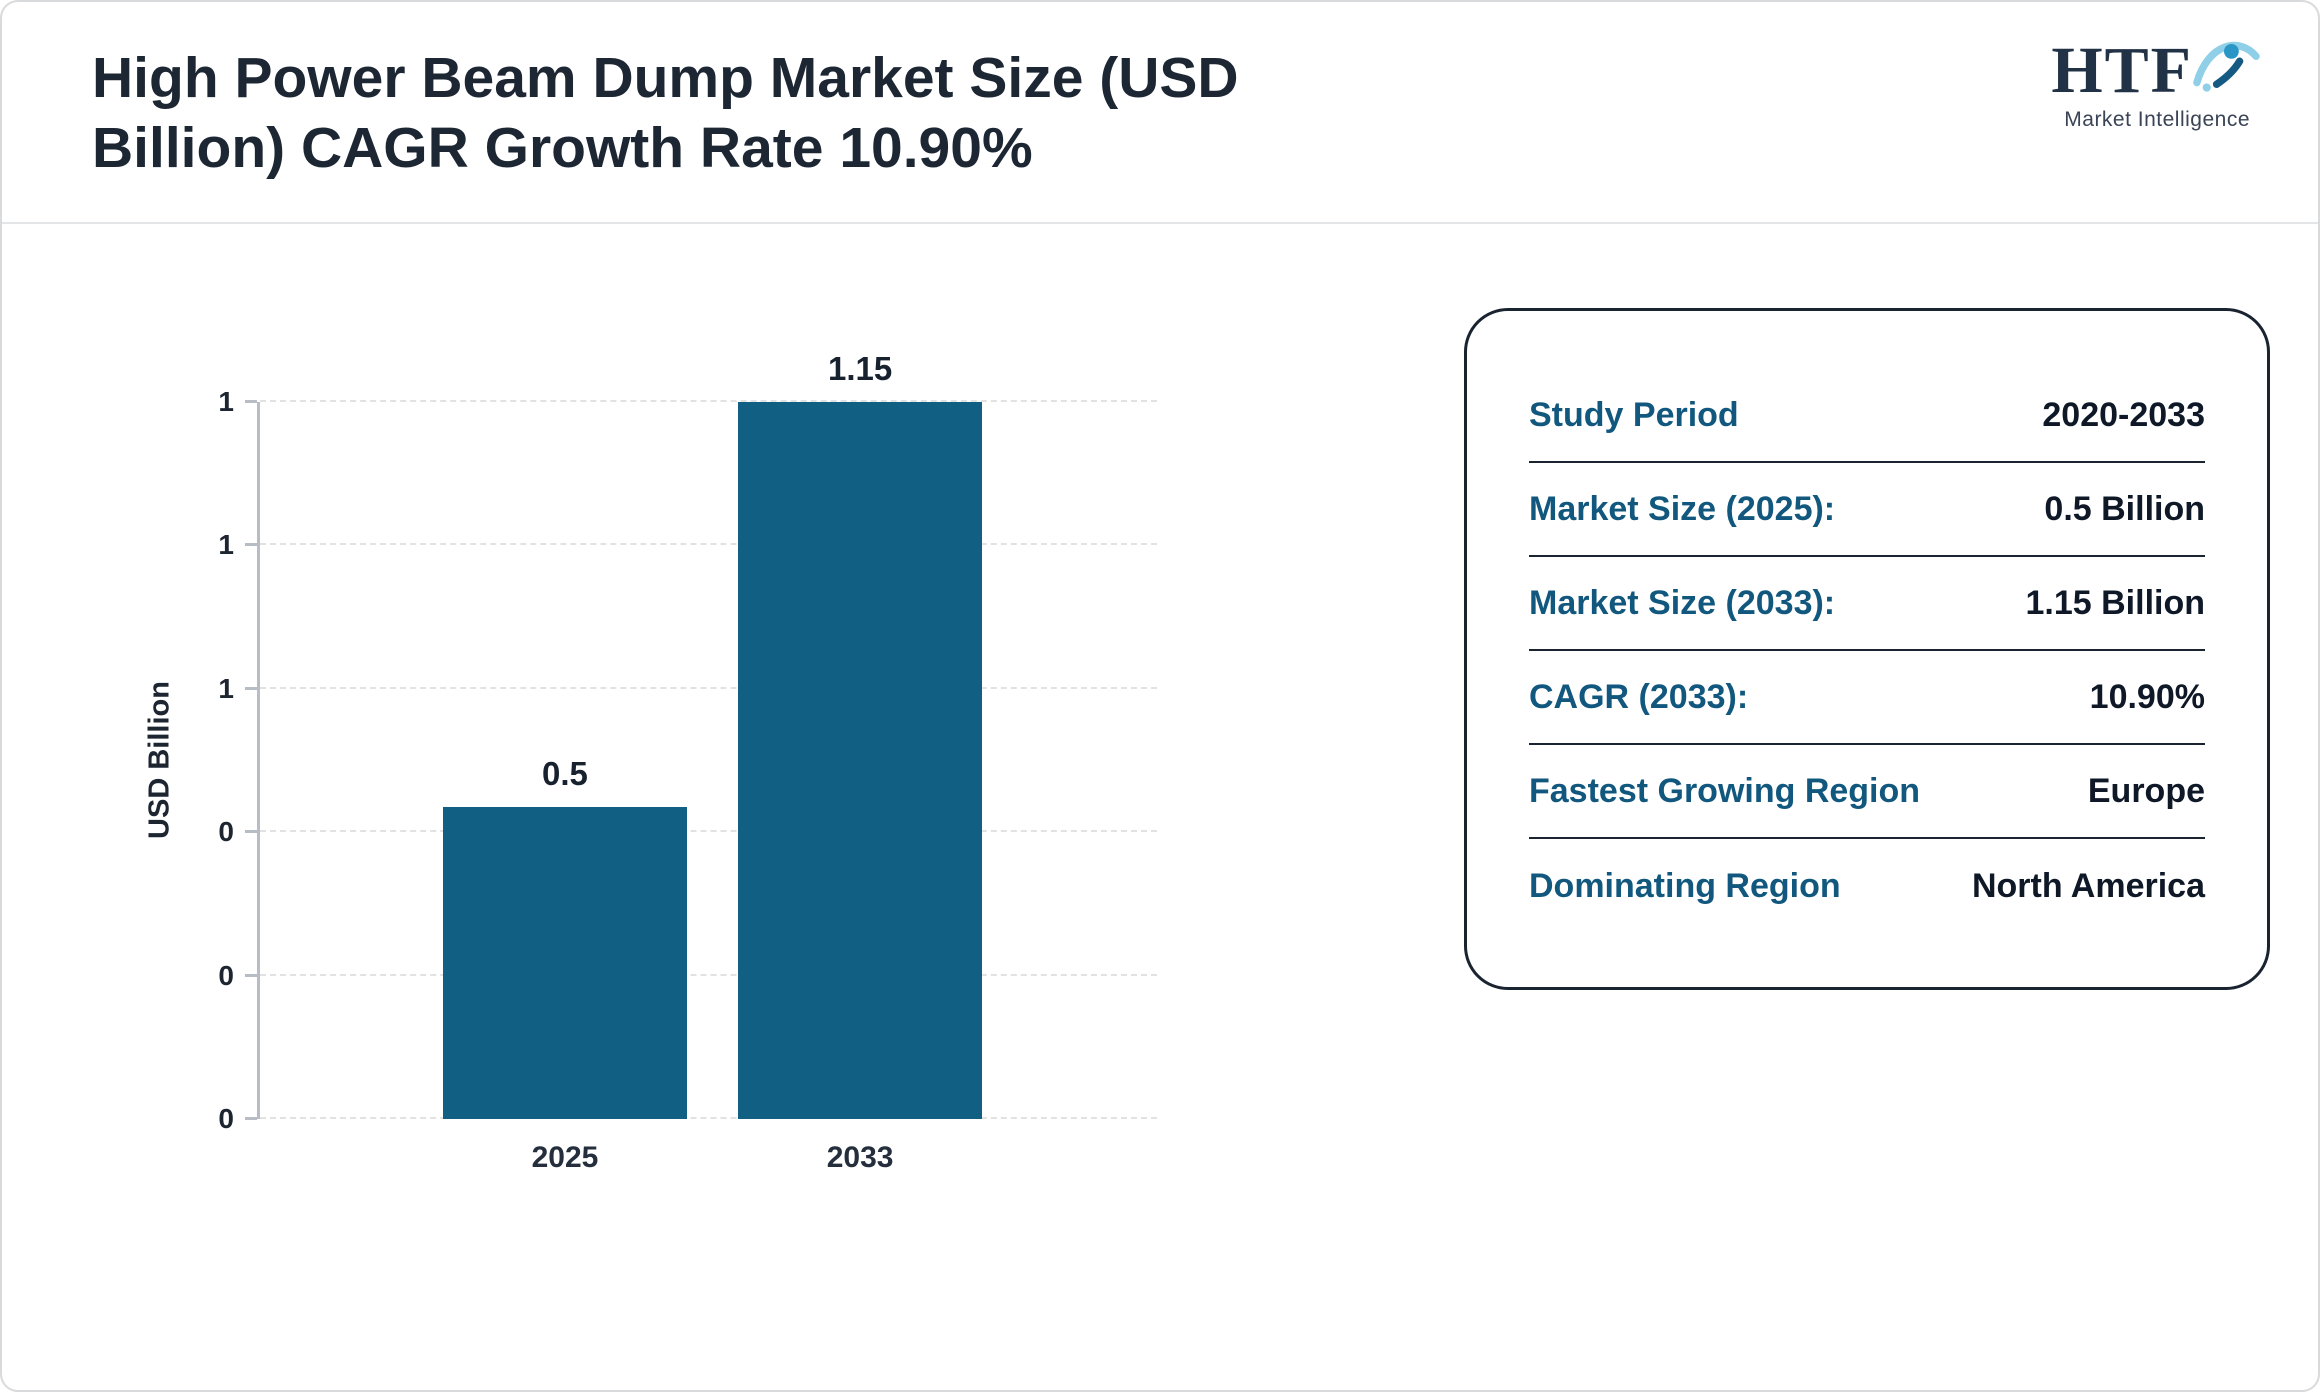  What do you see at coordinates (1867, 510) in the screenshot?
I see `summary-row-market-size-2025: Market Size (2025): 0.5 Billion` at bounding box center [1867, 510].